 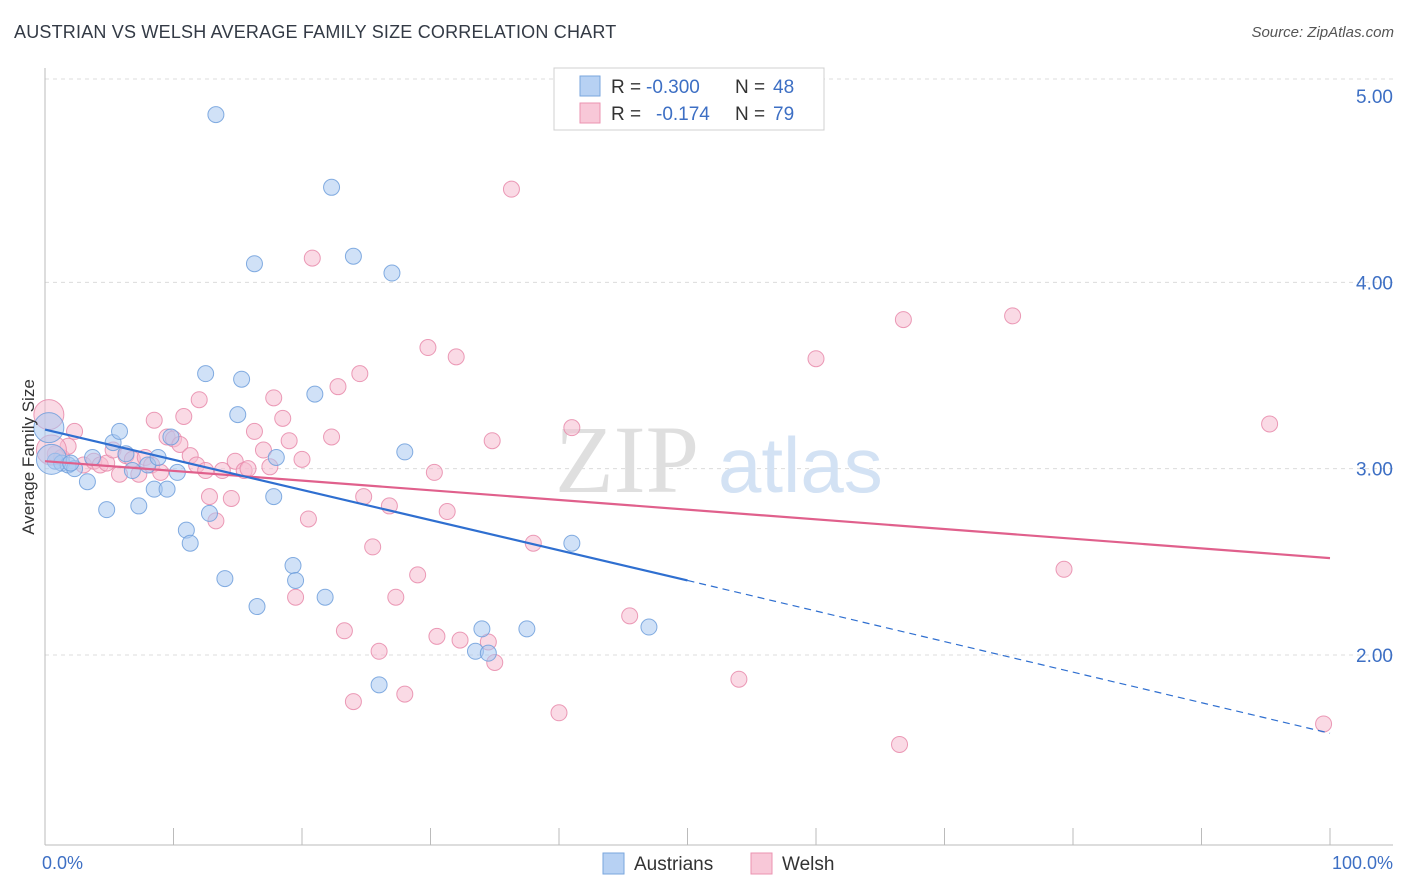 I want to click on x-tick-label-min: 0.0%, so click(x=62, y=863).